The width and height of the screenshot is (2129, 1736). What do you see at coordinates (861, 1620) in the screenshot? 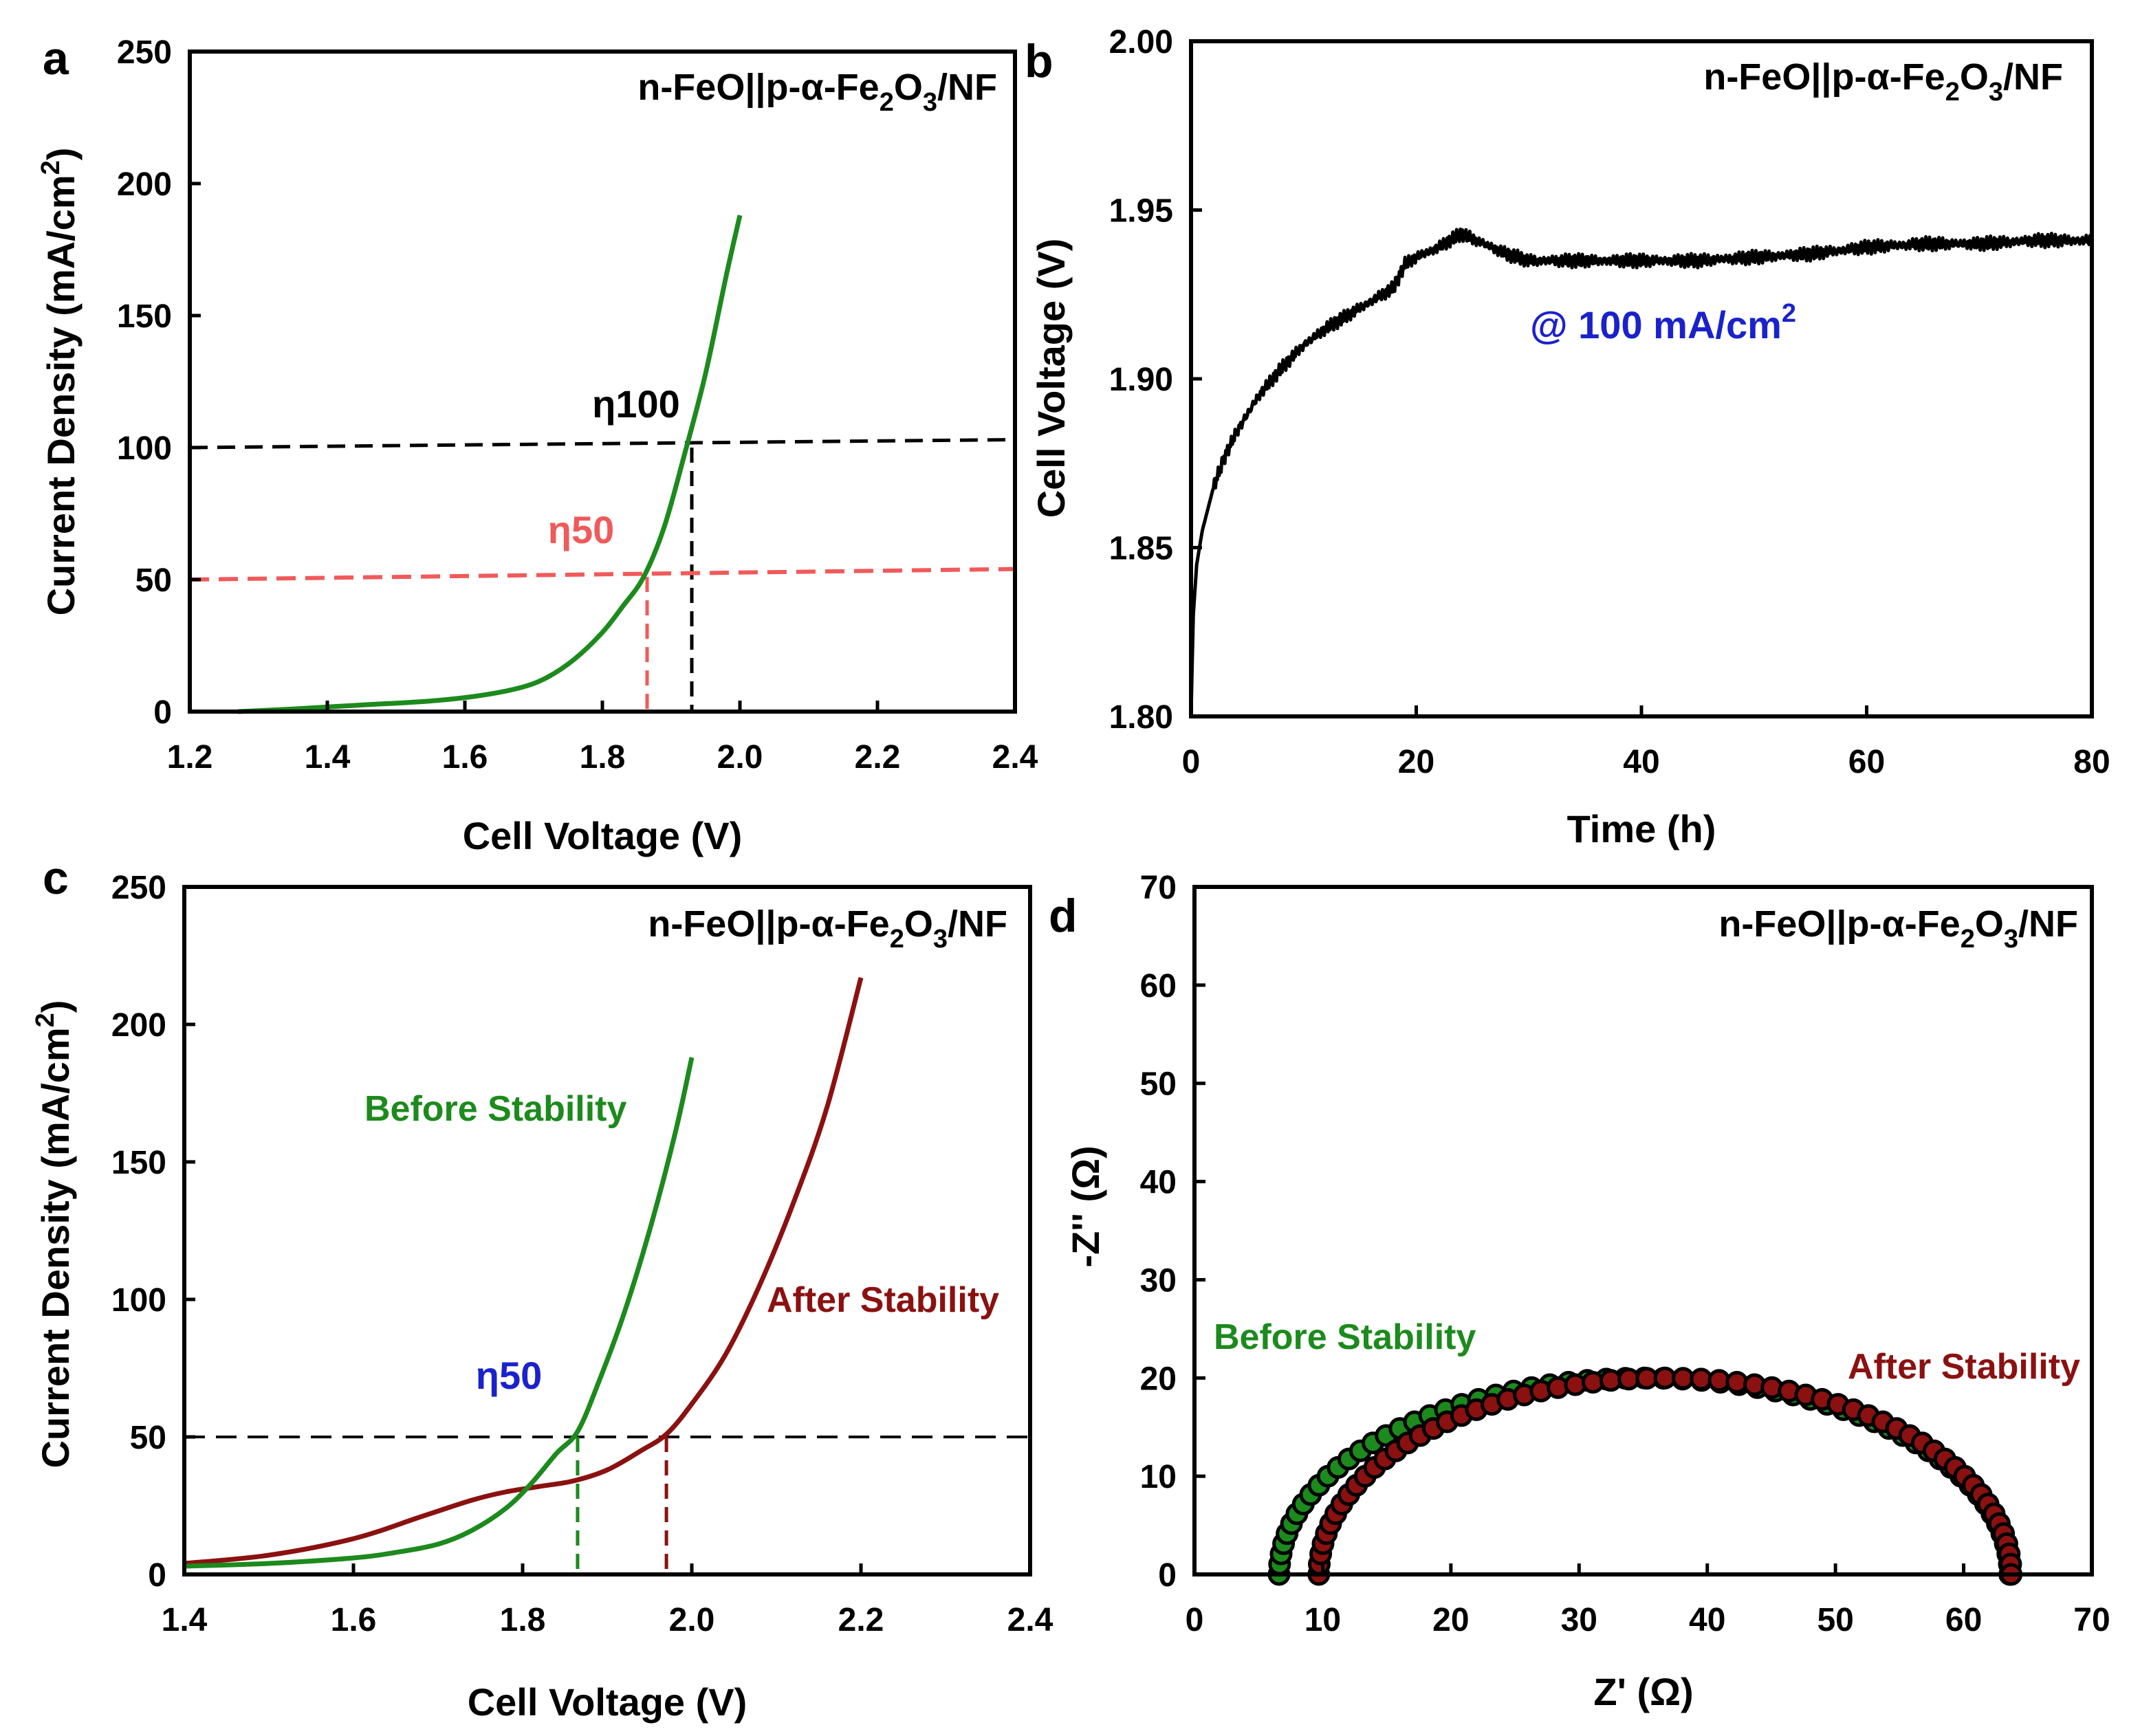
I see `c-xtick-label: 2.2` at bounding box center [861, 1620].